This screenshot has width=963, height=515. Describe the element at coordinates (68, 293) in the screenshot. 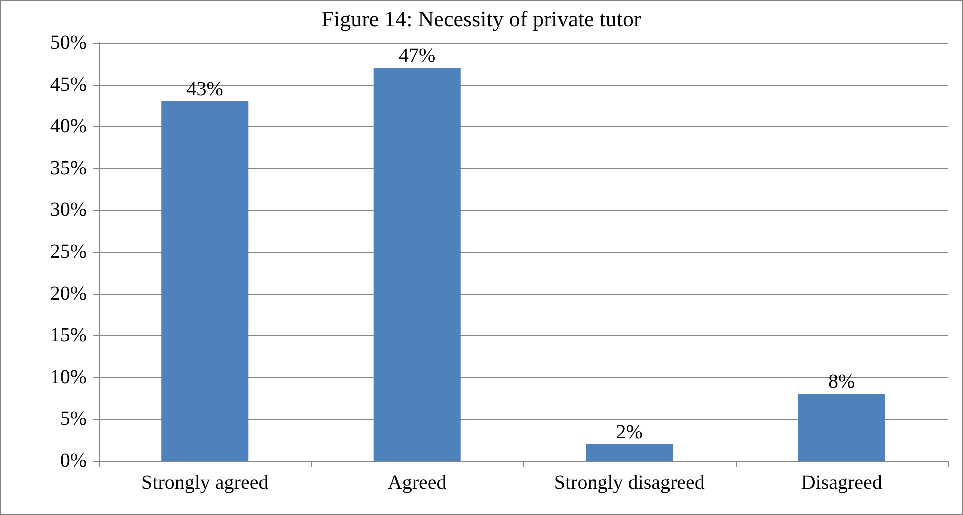

I see `y-tick-label: 20%` at that location.